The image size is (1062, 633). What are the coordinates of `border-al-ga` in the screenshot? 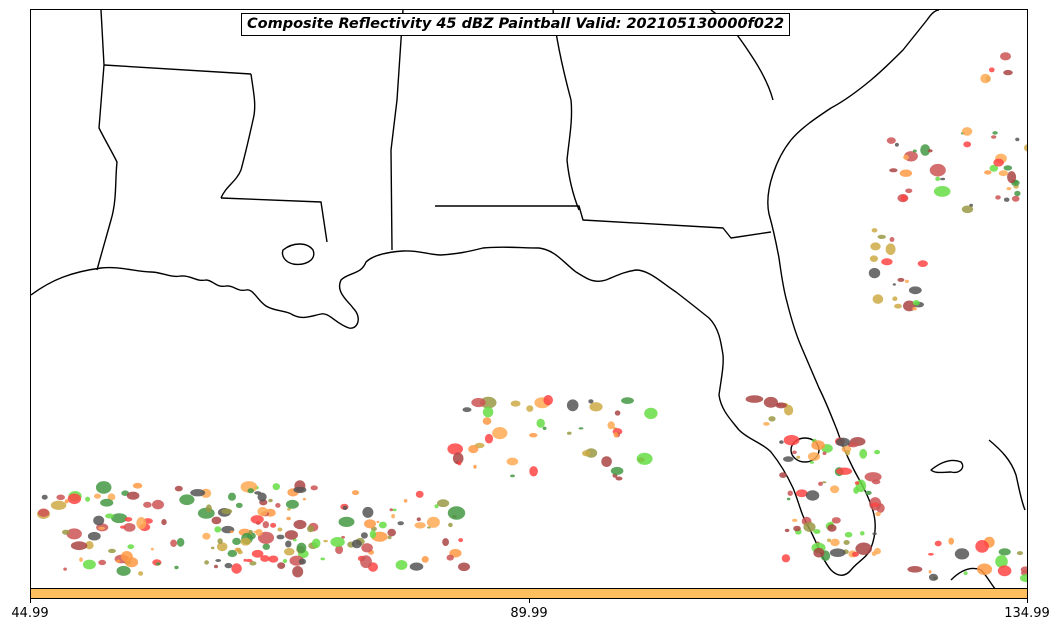 It's located at (566, 110).